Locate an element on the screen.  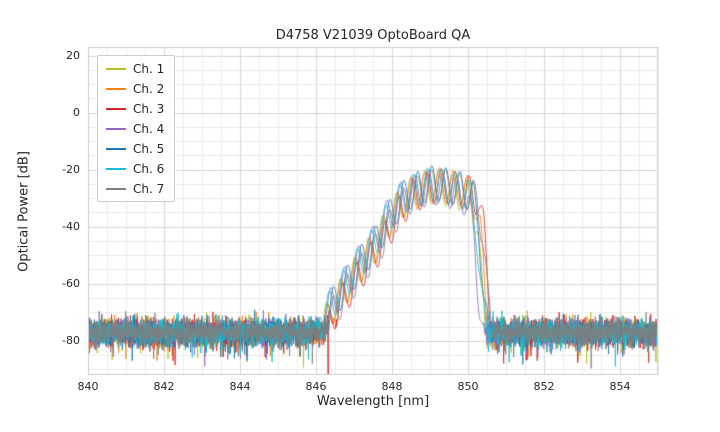
legend-item: Ch. 5 is located at coordinates (135, 148).